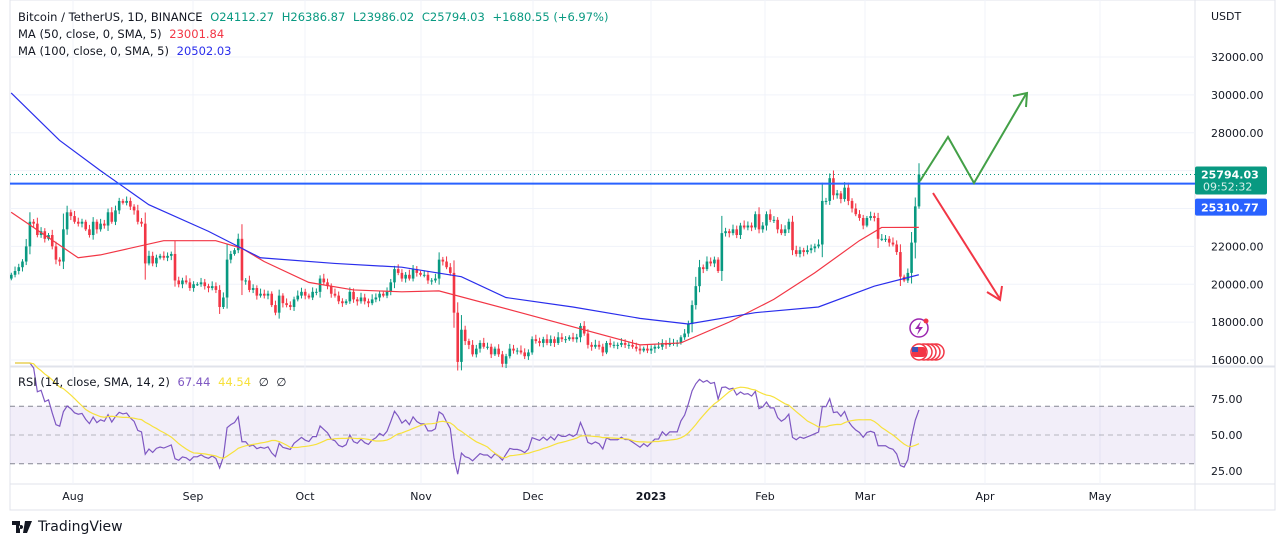 The width and height of the screenshot is (1282, 546). I want to click on symbol-title: Bitcoin / TetherUS, 1D, BINANCE, so click(110, 17).